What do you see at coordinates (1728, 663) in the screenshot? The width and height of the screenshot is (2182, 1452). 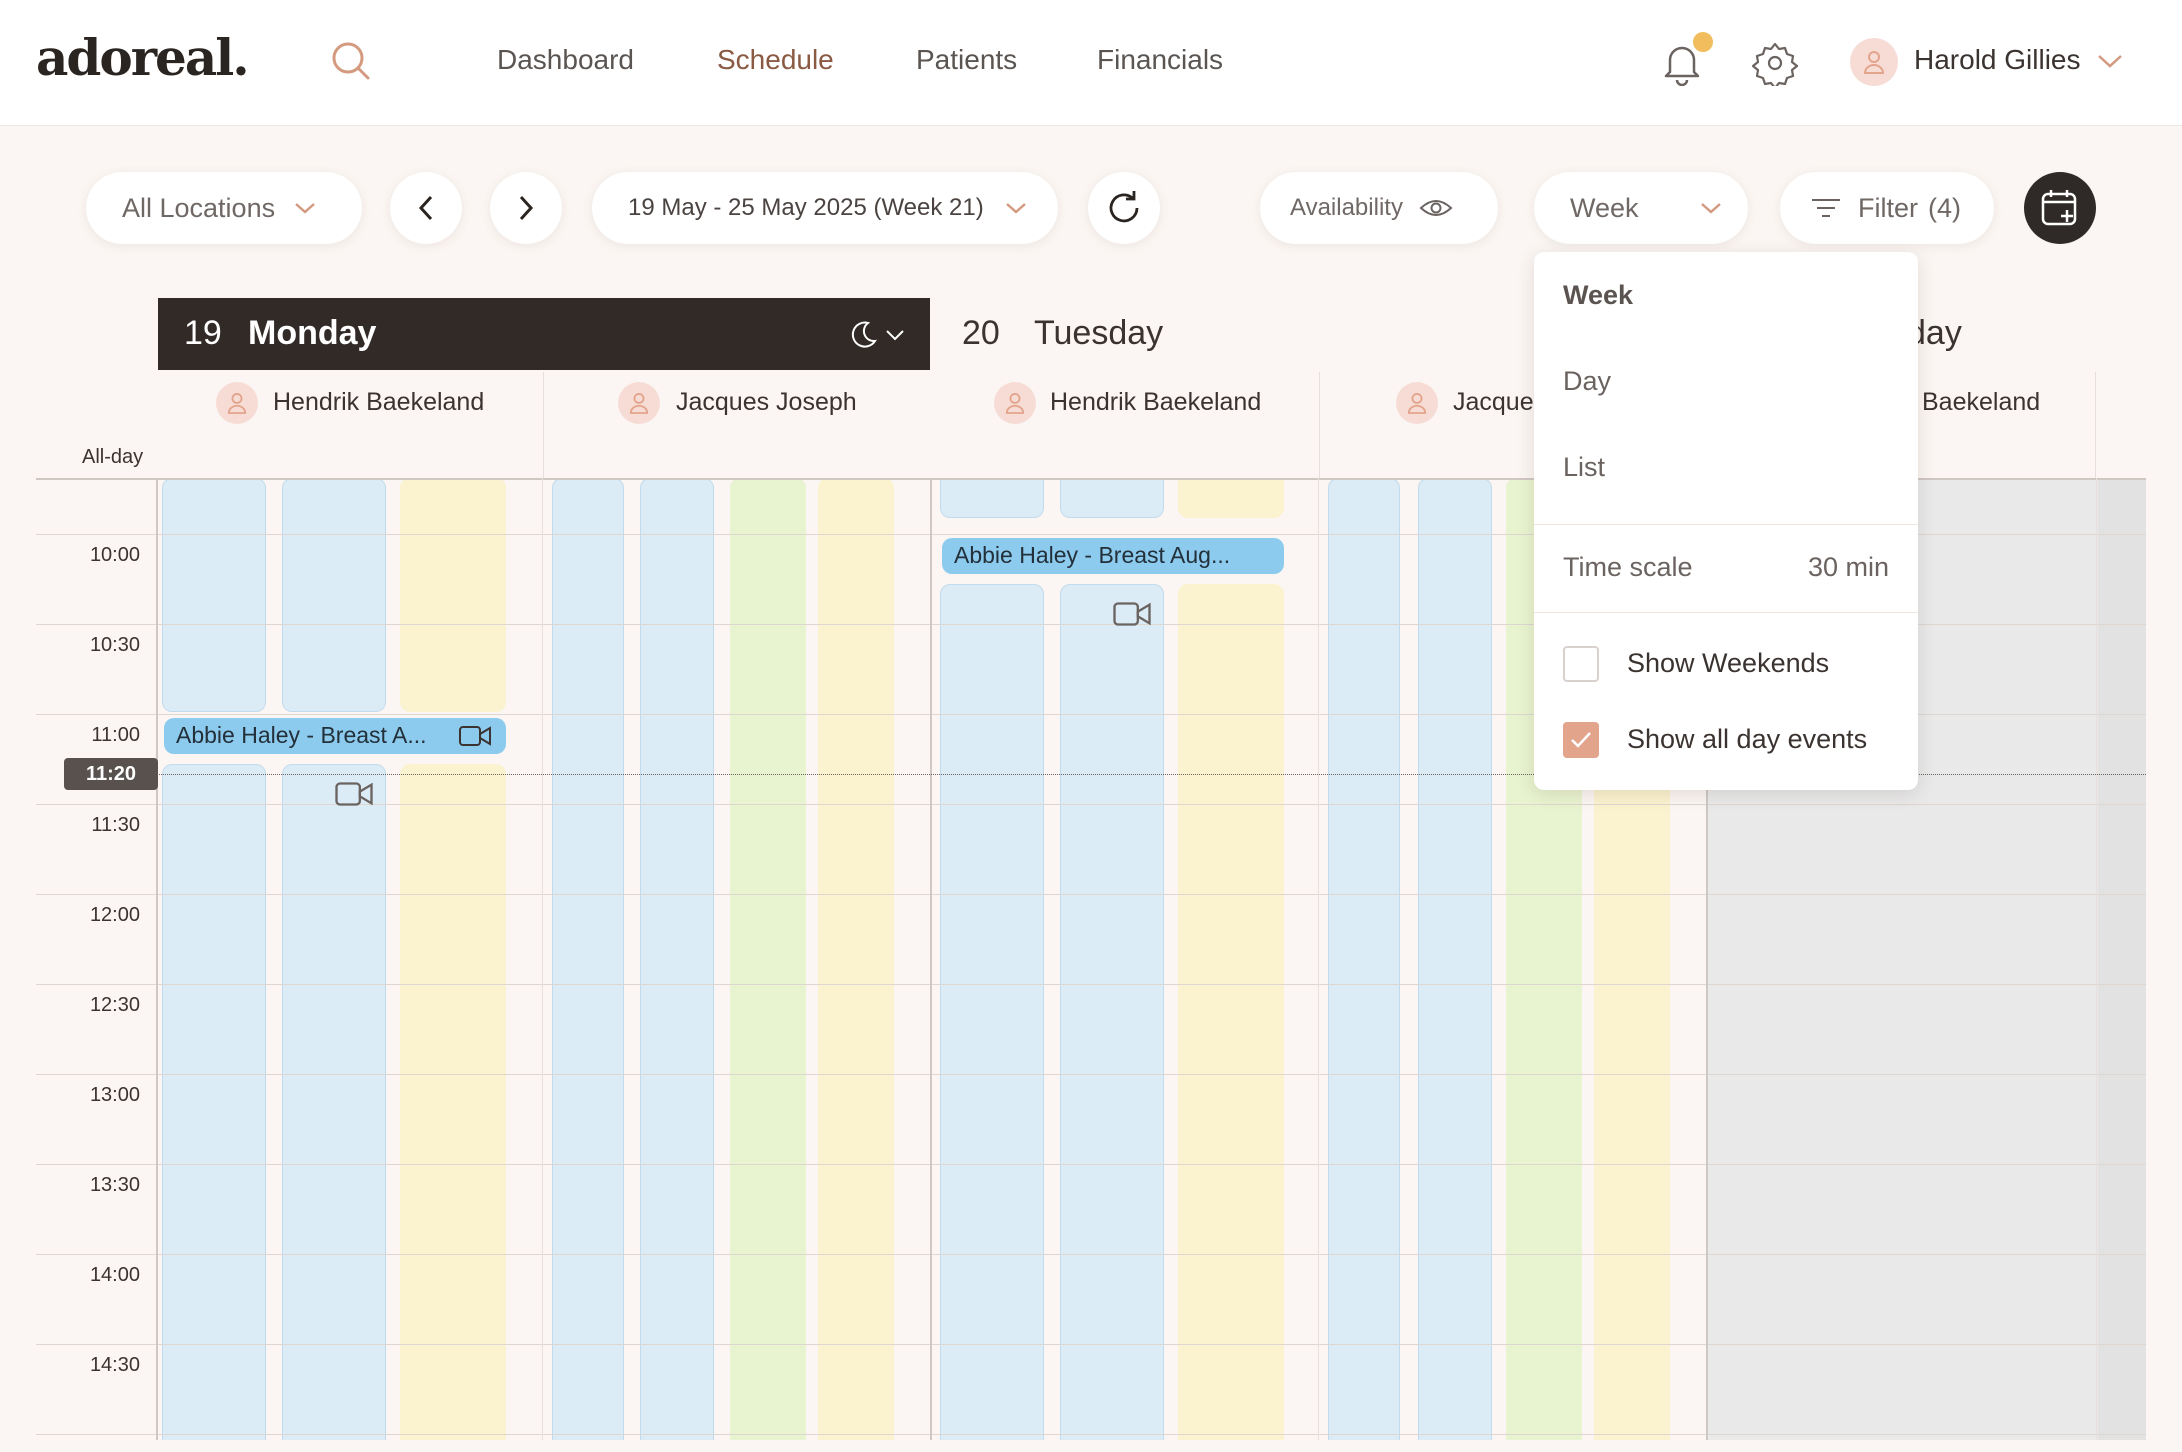 I see `show-weekends-label: Show Weekends` at bounding box center [1728, 663].